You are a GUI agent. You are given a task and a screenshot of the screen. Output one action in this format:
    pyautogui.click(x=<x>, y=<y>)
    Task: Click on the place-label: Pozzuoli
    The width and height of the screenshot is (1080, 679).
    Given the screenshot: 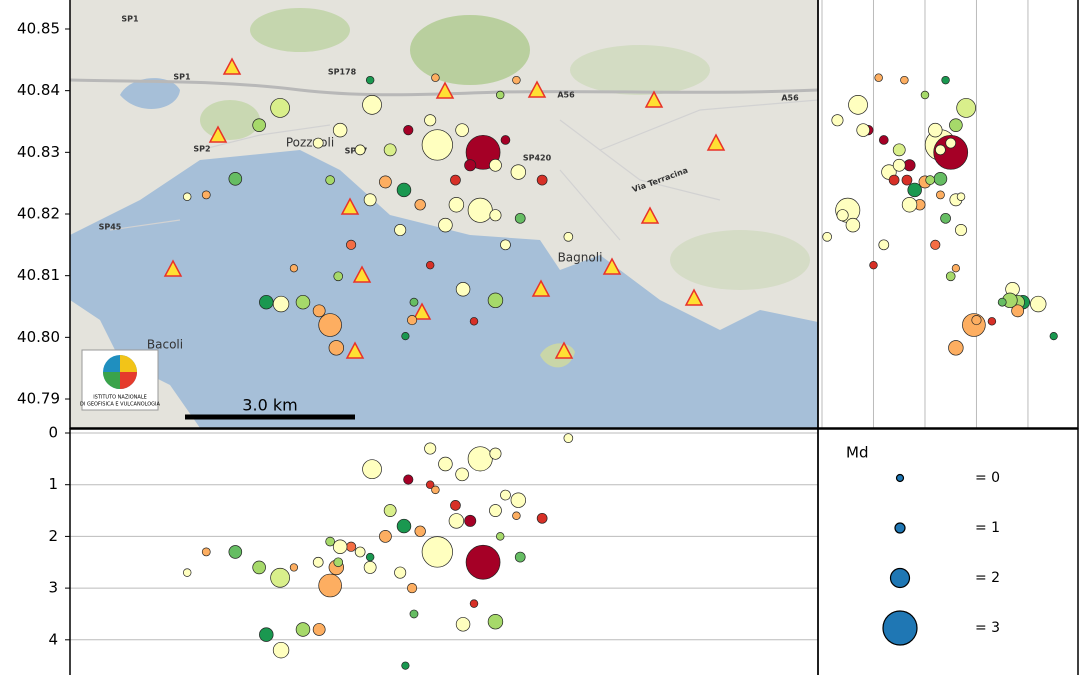 What is the action you would take?
    pyautogui.click(x=310, y=143)
    